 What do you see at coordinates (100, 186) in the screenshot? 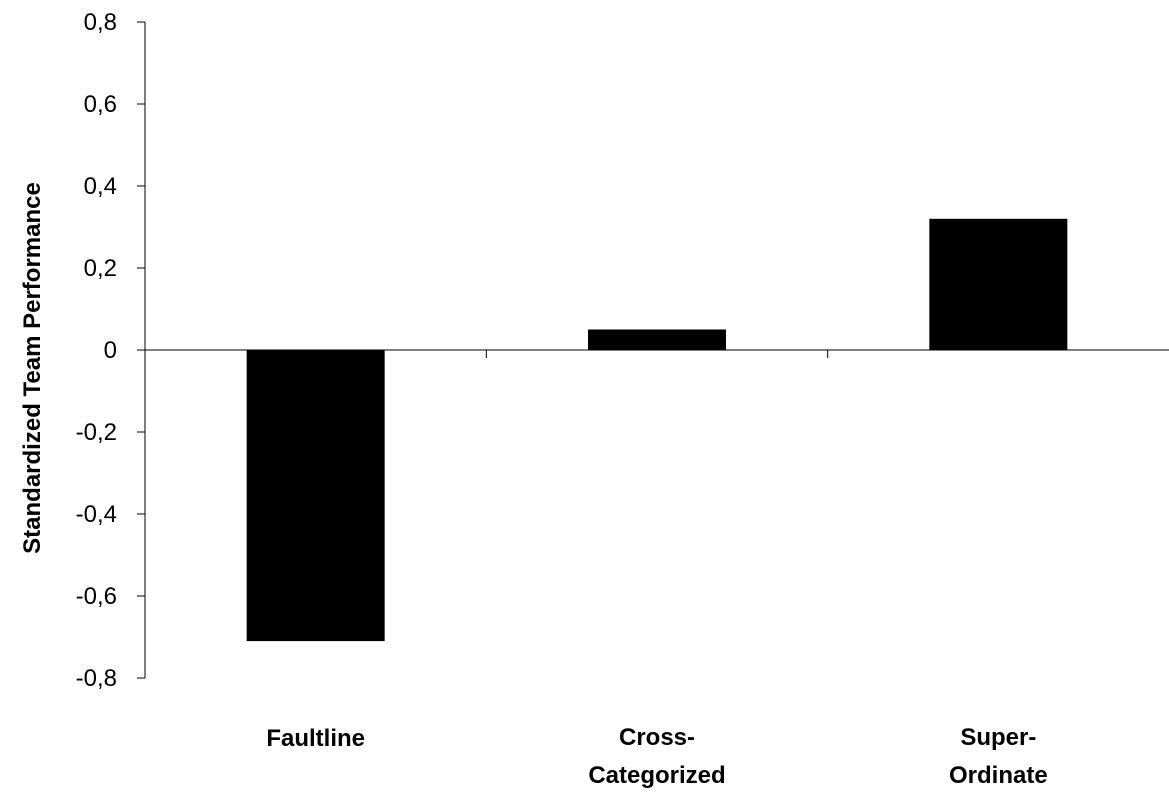
I see `y-tick-label: 0,4` at bounding box center [100, 186].